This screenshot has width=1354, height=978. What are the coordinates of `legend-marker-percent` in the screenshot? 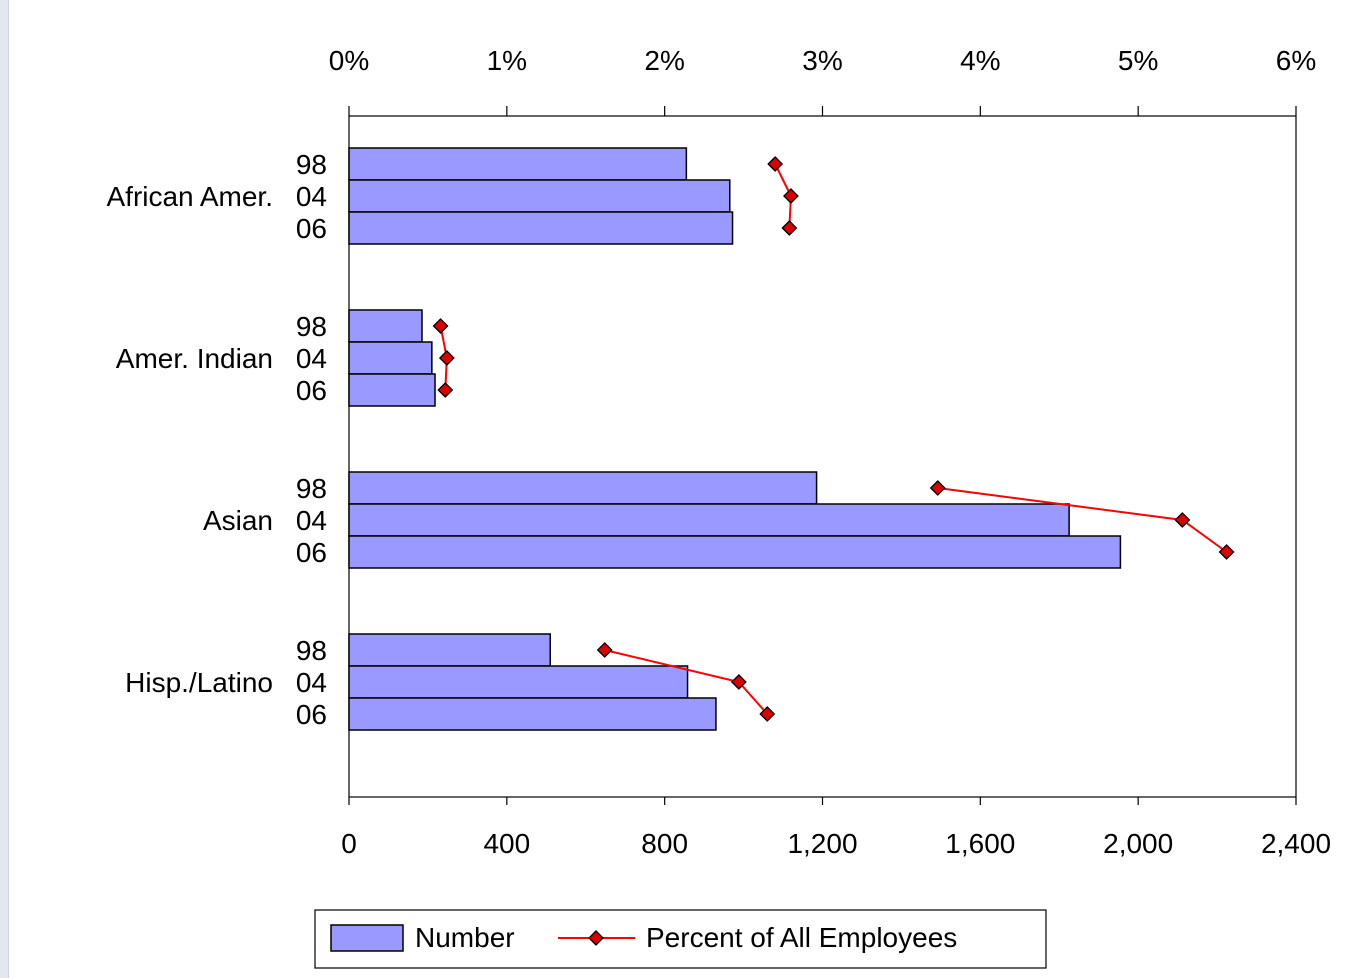 It's located at (596, 938).